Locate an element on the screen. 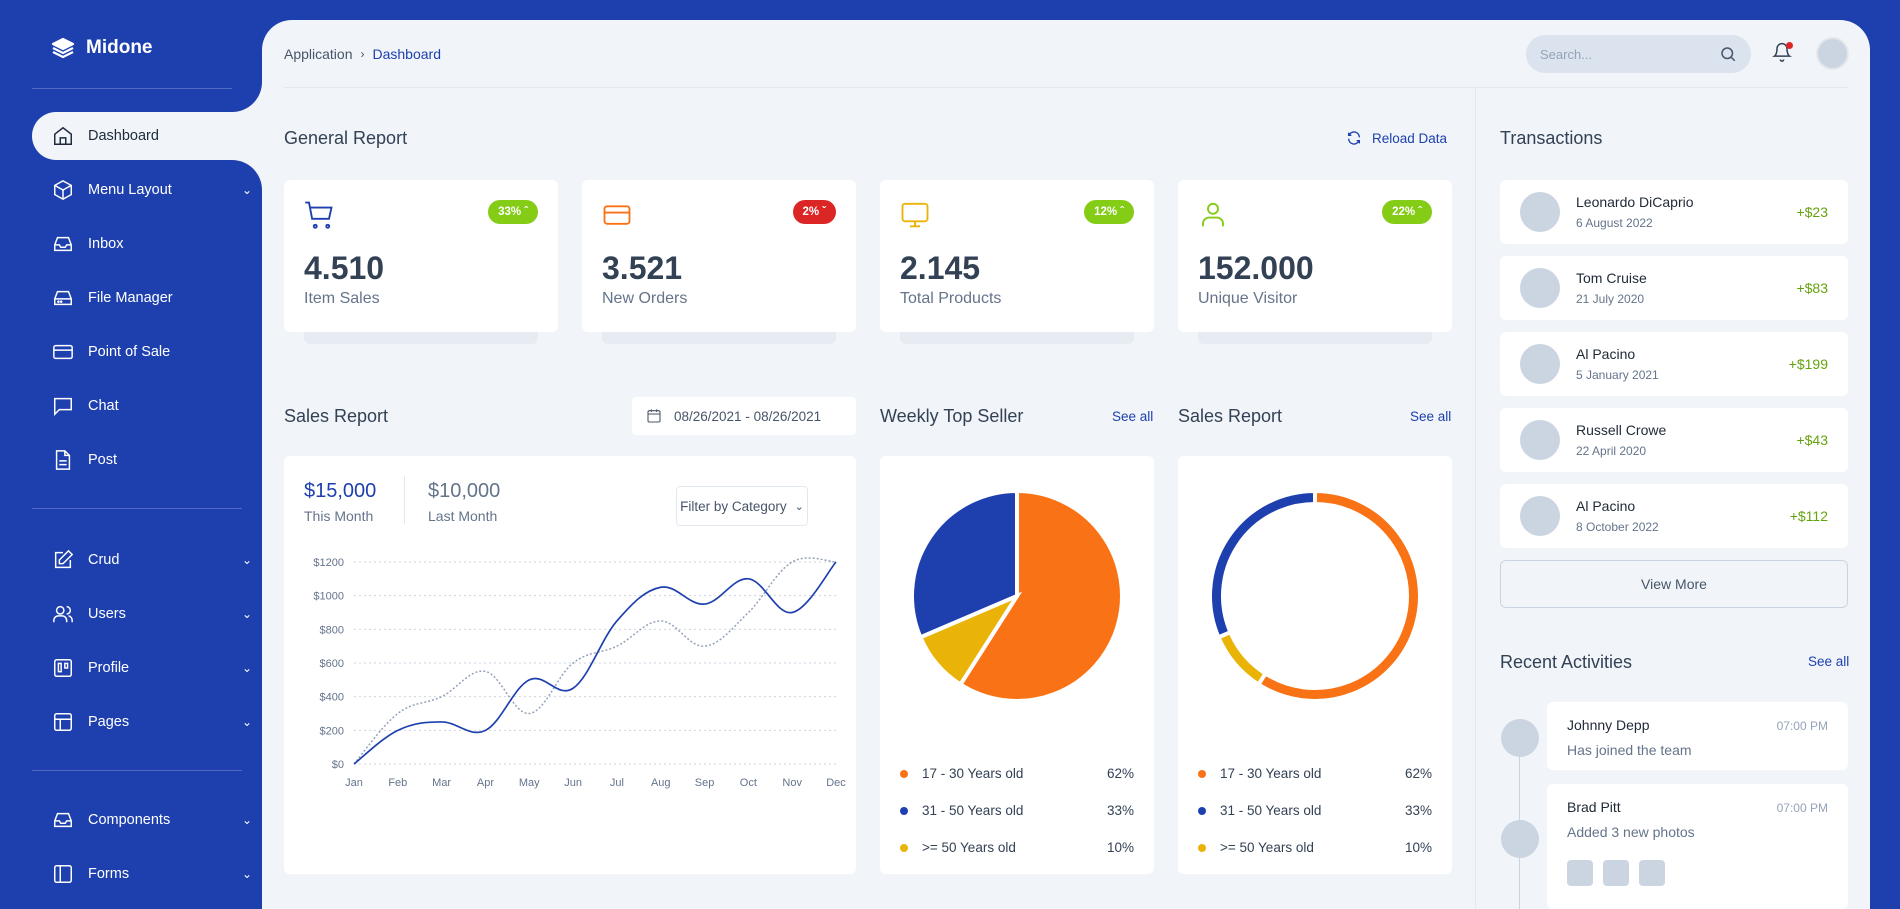 The image size is (1900, 909). reload-data-link: Reload Data is located at coordinates (1396, 138).